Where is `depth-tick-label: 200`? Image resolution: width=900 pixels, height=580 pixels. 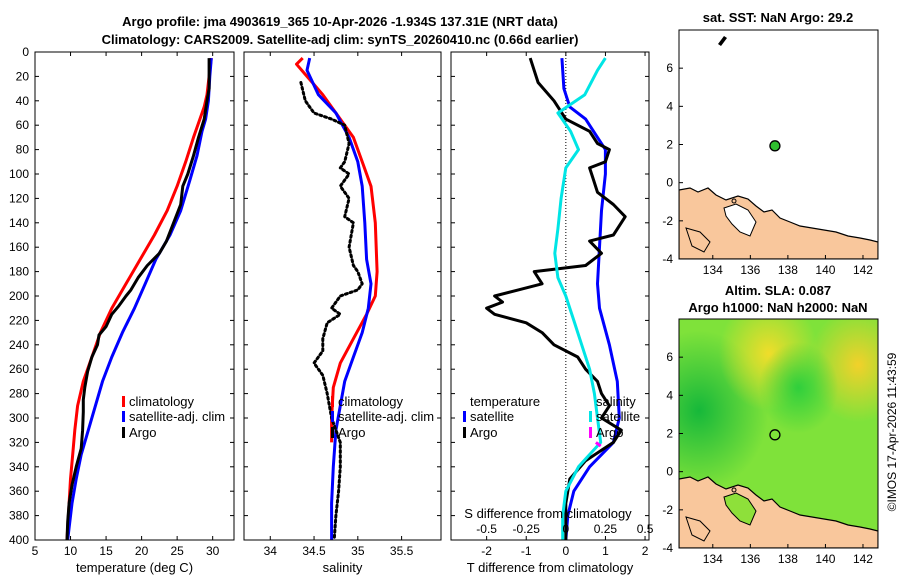 depth-tick-label: 200 is located at coordinates (19, 296).